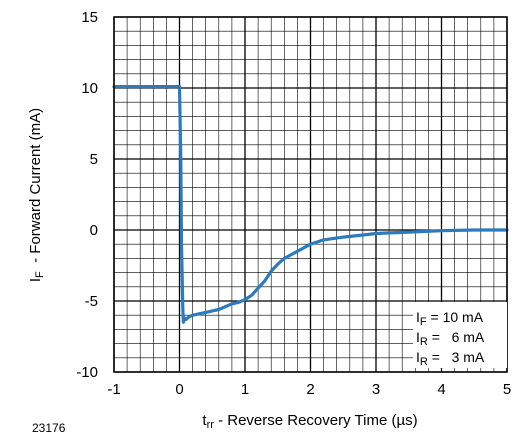 This screenshot has width=513, height=437. What do you see at coordinates (94, 230) in the screenshot?
I see `y-tick-label: 0` at bounding box center [94, 230].